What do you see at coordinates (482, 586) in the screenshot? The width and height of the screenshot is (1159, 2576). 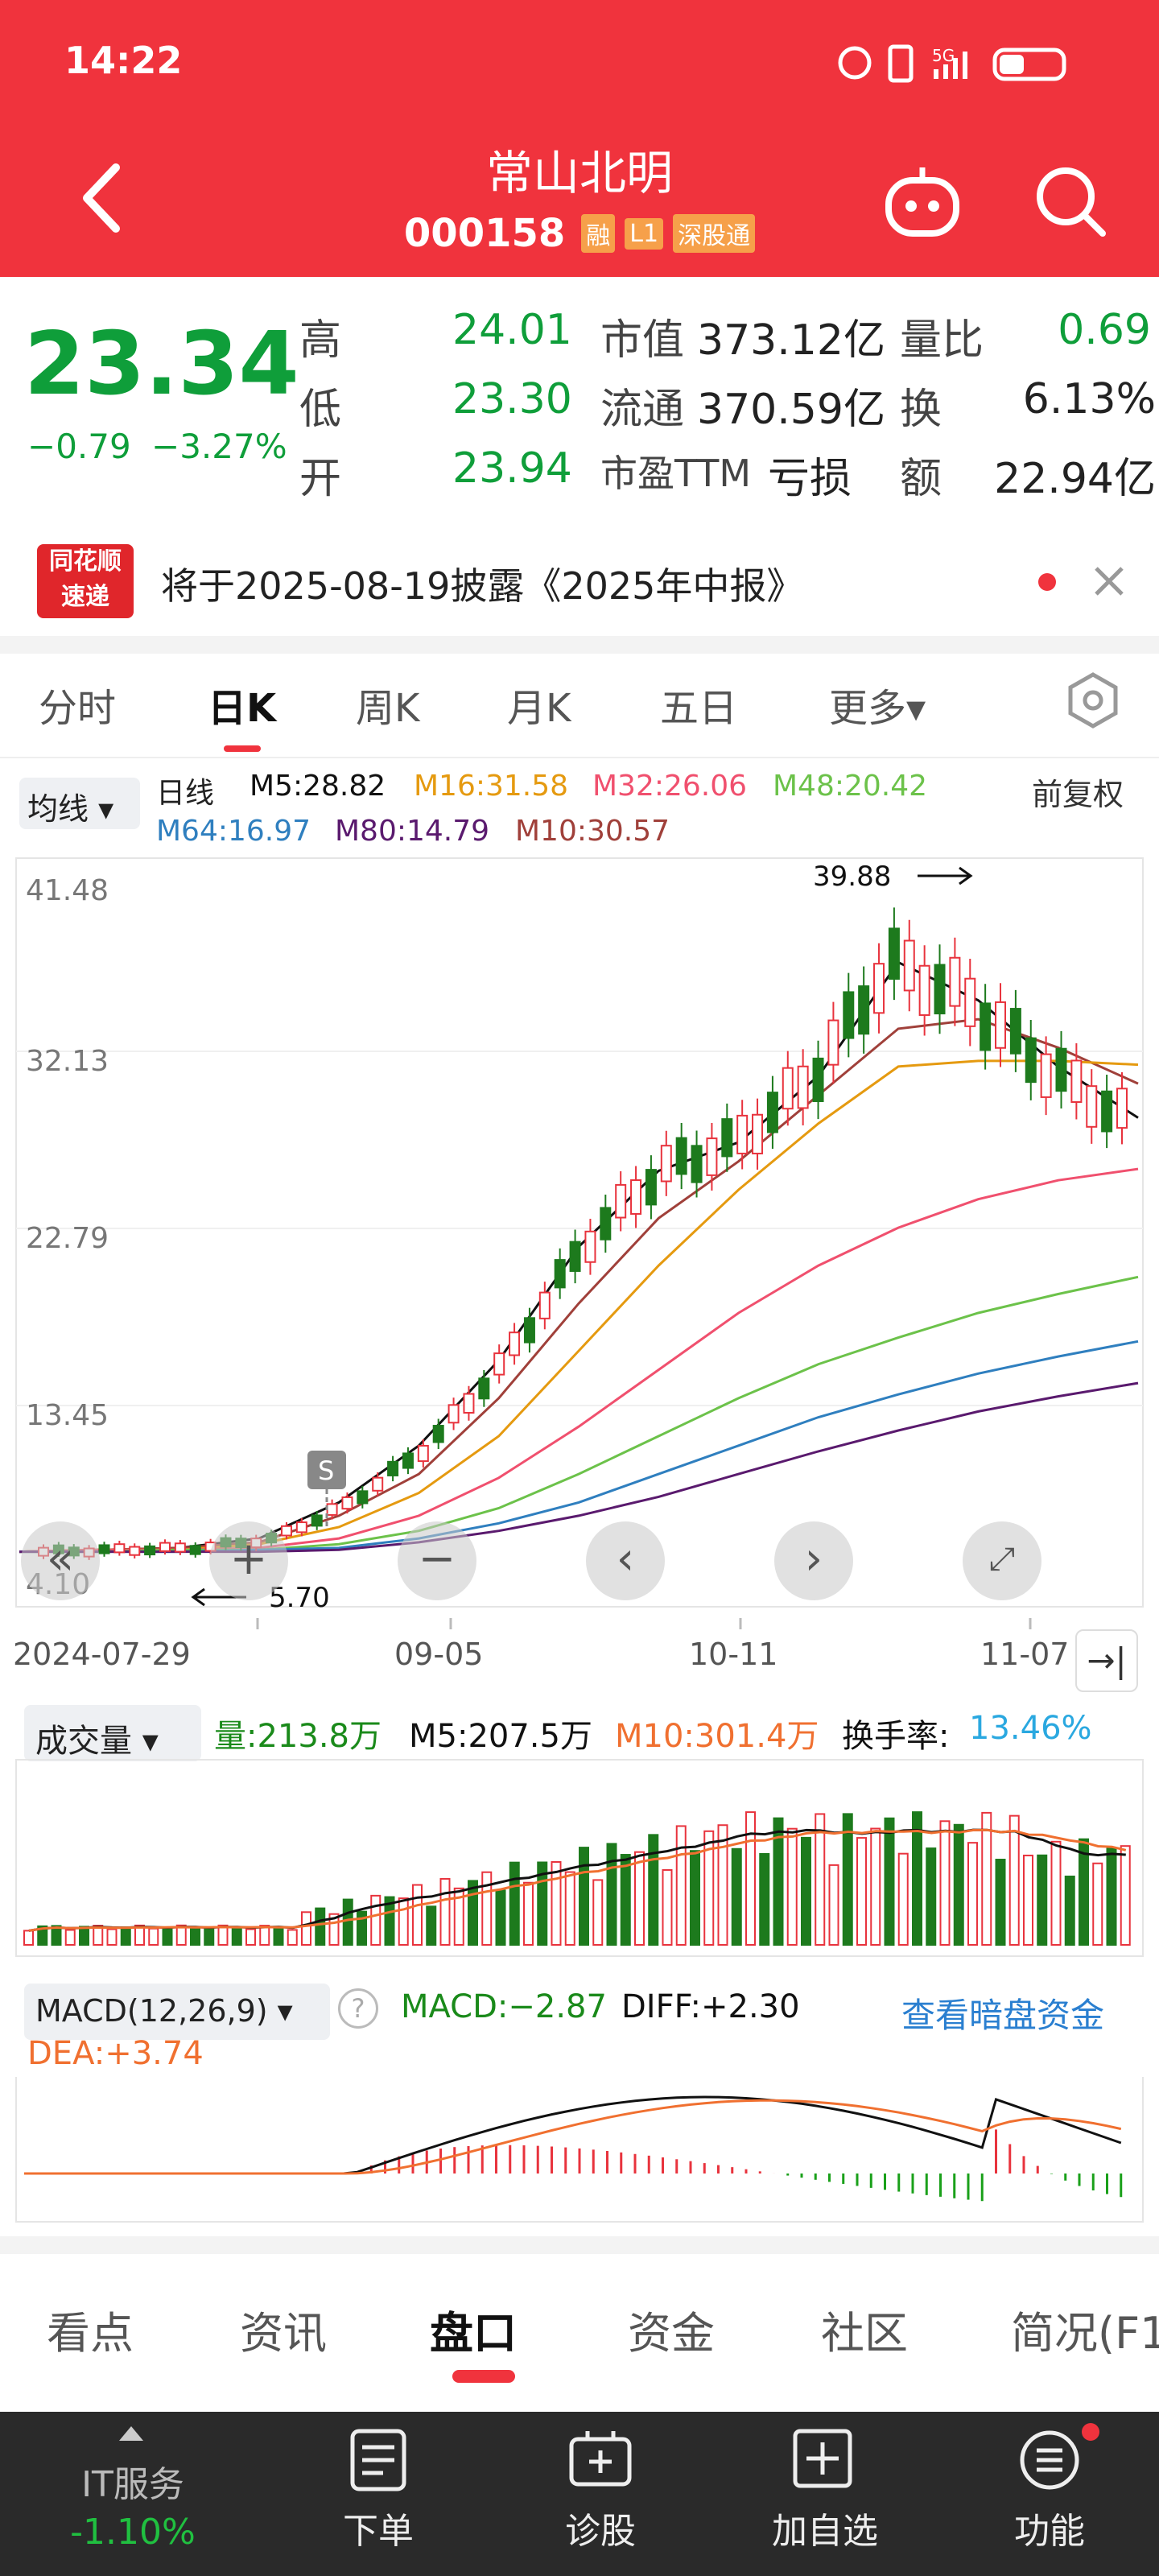 I see `notice-text: 将于2025-08-19披露《2025年中报》` at bounding box center [482, 586].